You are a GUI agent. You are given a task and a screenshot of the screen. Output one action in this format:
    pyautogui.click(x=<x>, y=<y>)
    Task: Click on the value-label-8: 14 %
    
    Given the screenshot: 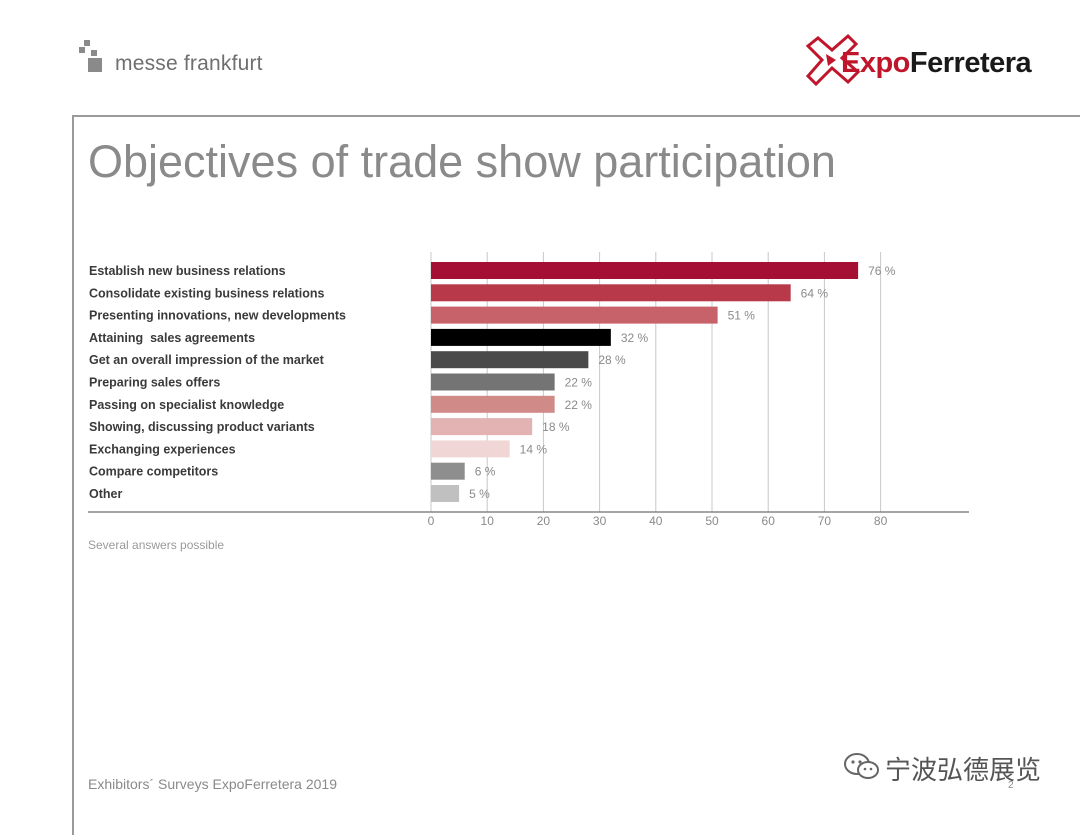 What is the action you would take?
    pyautogui.click(x=534, y=449)
    